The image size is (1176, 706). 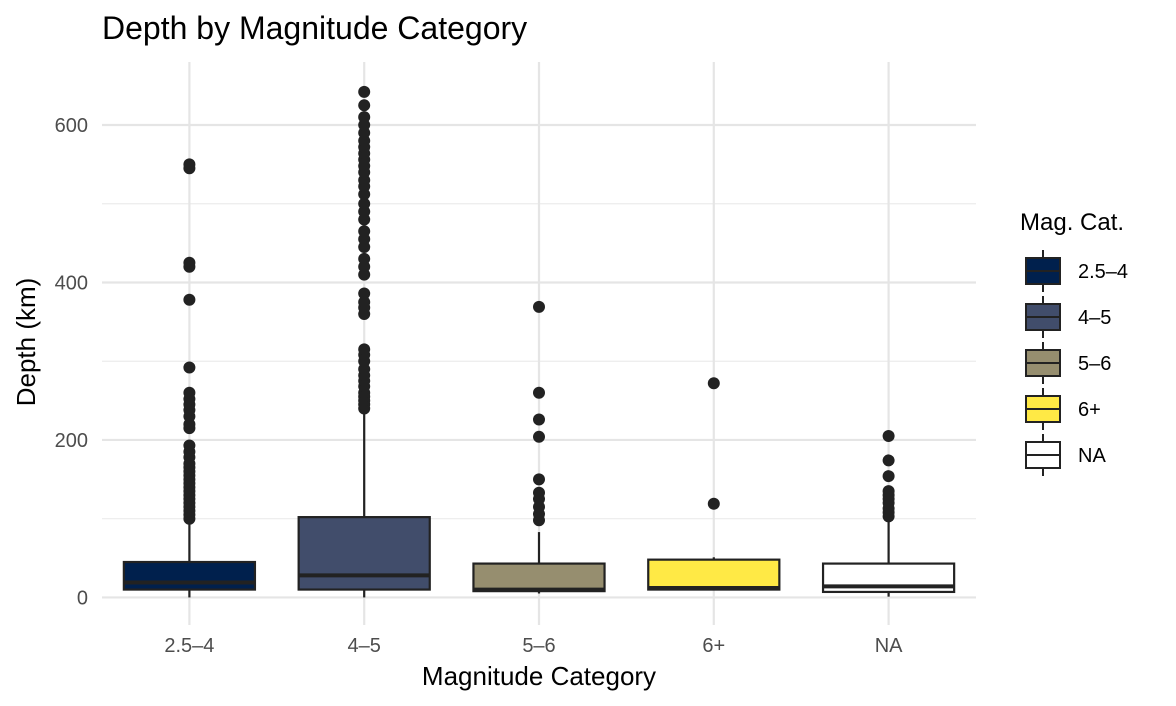 What do you see at coordinates (1068, 317) in the screenshot?
I see `legend-item-1: 4–5` at bounding box center [1068, 317].